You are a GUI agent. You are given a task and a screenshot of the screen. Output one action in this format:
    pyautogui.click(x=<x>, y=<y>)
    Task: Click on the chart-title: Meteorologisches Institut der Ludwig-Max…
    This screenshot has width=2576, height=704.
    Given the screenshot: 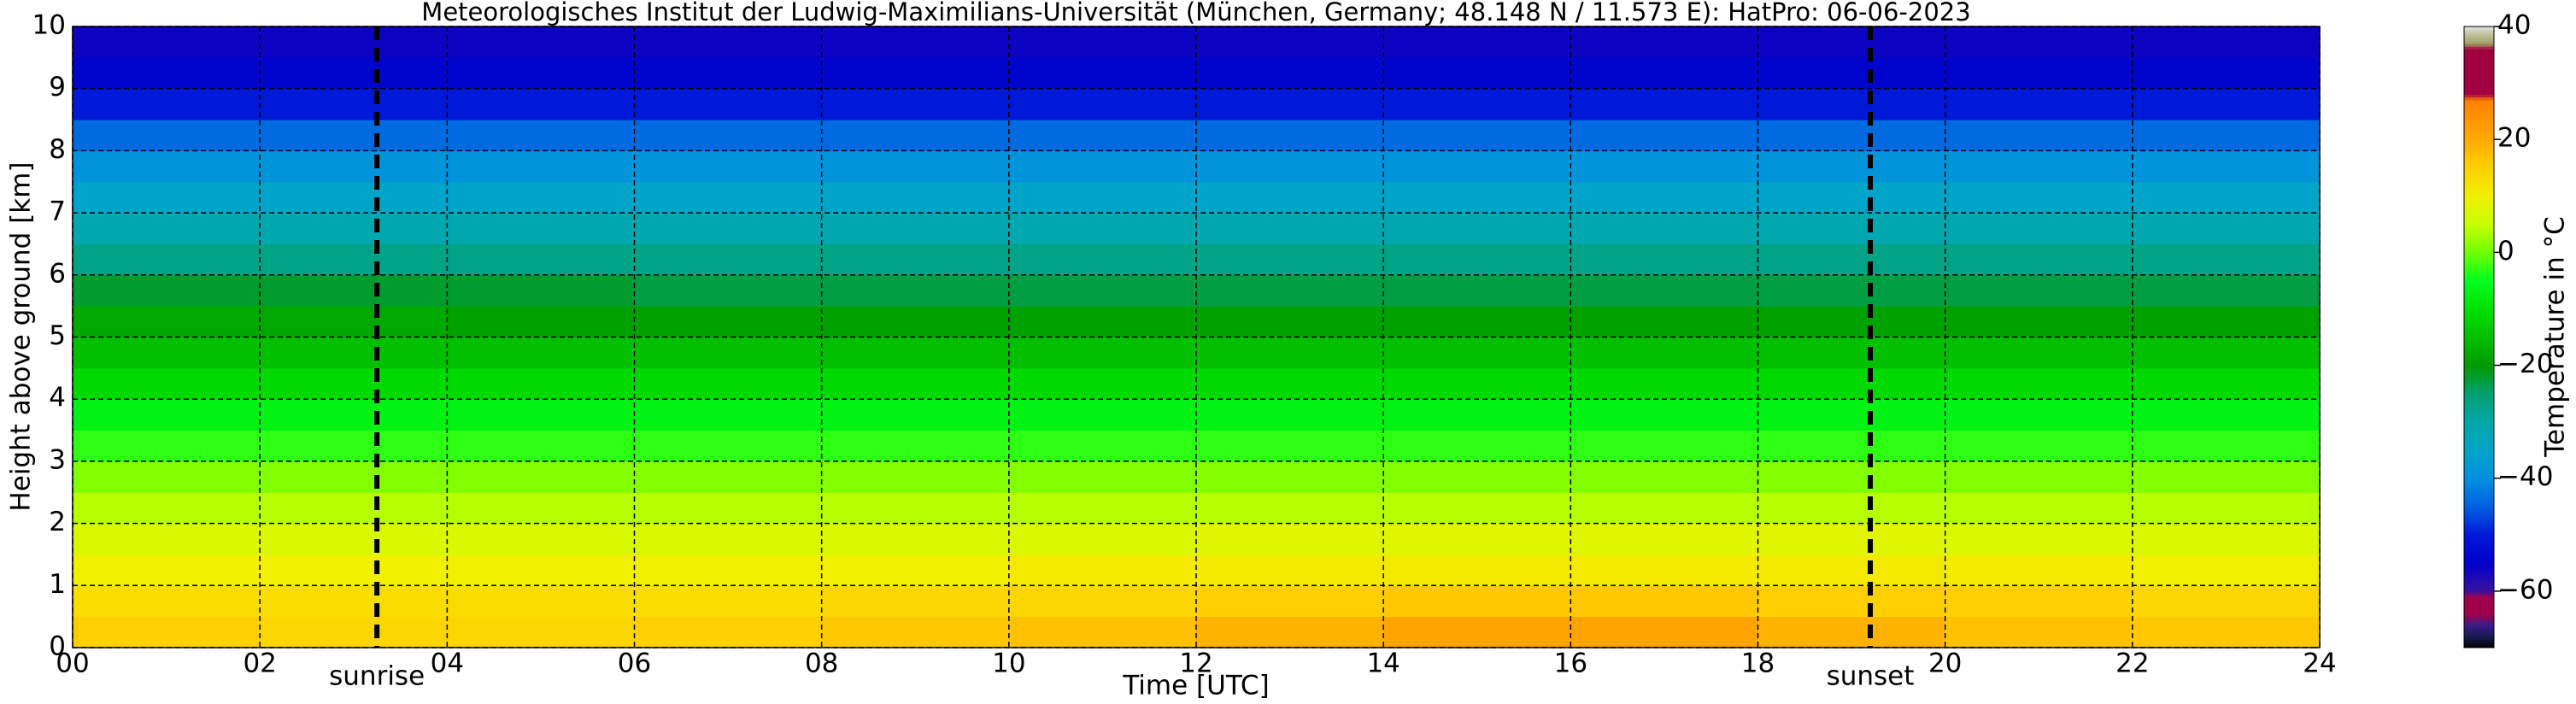 What is the action you would take?
    pyautogui.click(x=1195, y=13)
    